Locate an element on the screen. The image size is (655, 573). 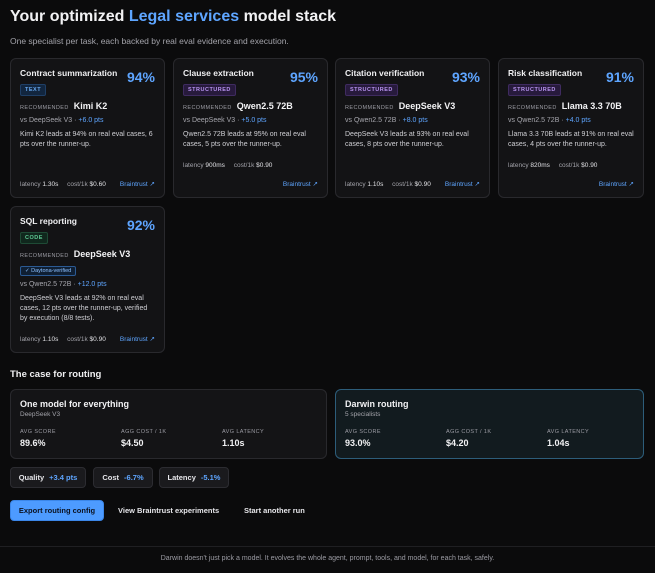
task-name: Citation verification is located at coordinates (385, 73).